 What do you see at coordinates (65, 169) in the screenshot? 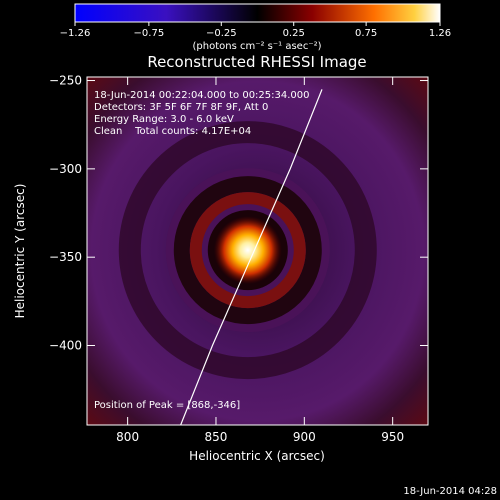
I see `y-tick-label: −300` at bounding box center [65, 169].